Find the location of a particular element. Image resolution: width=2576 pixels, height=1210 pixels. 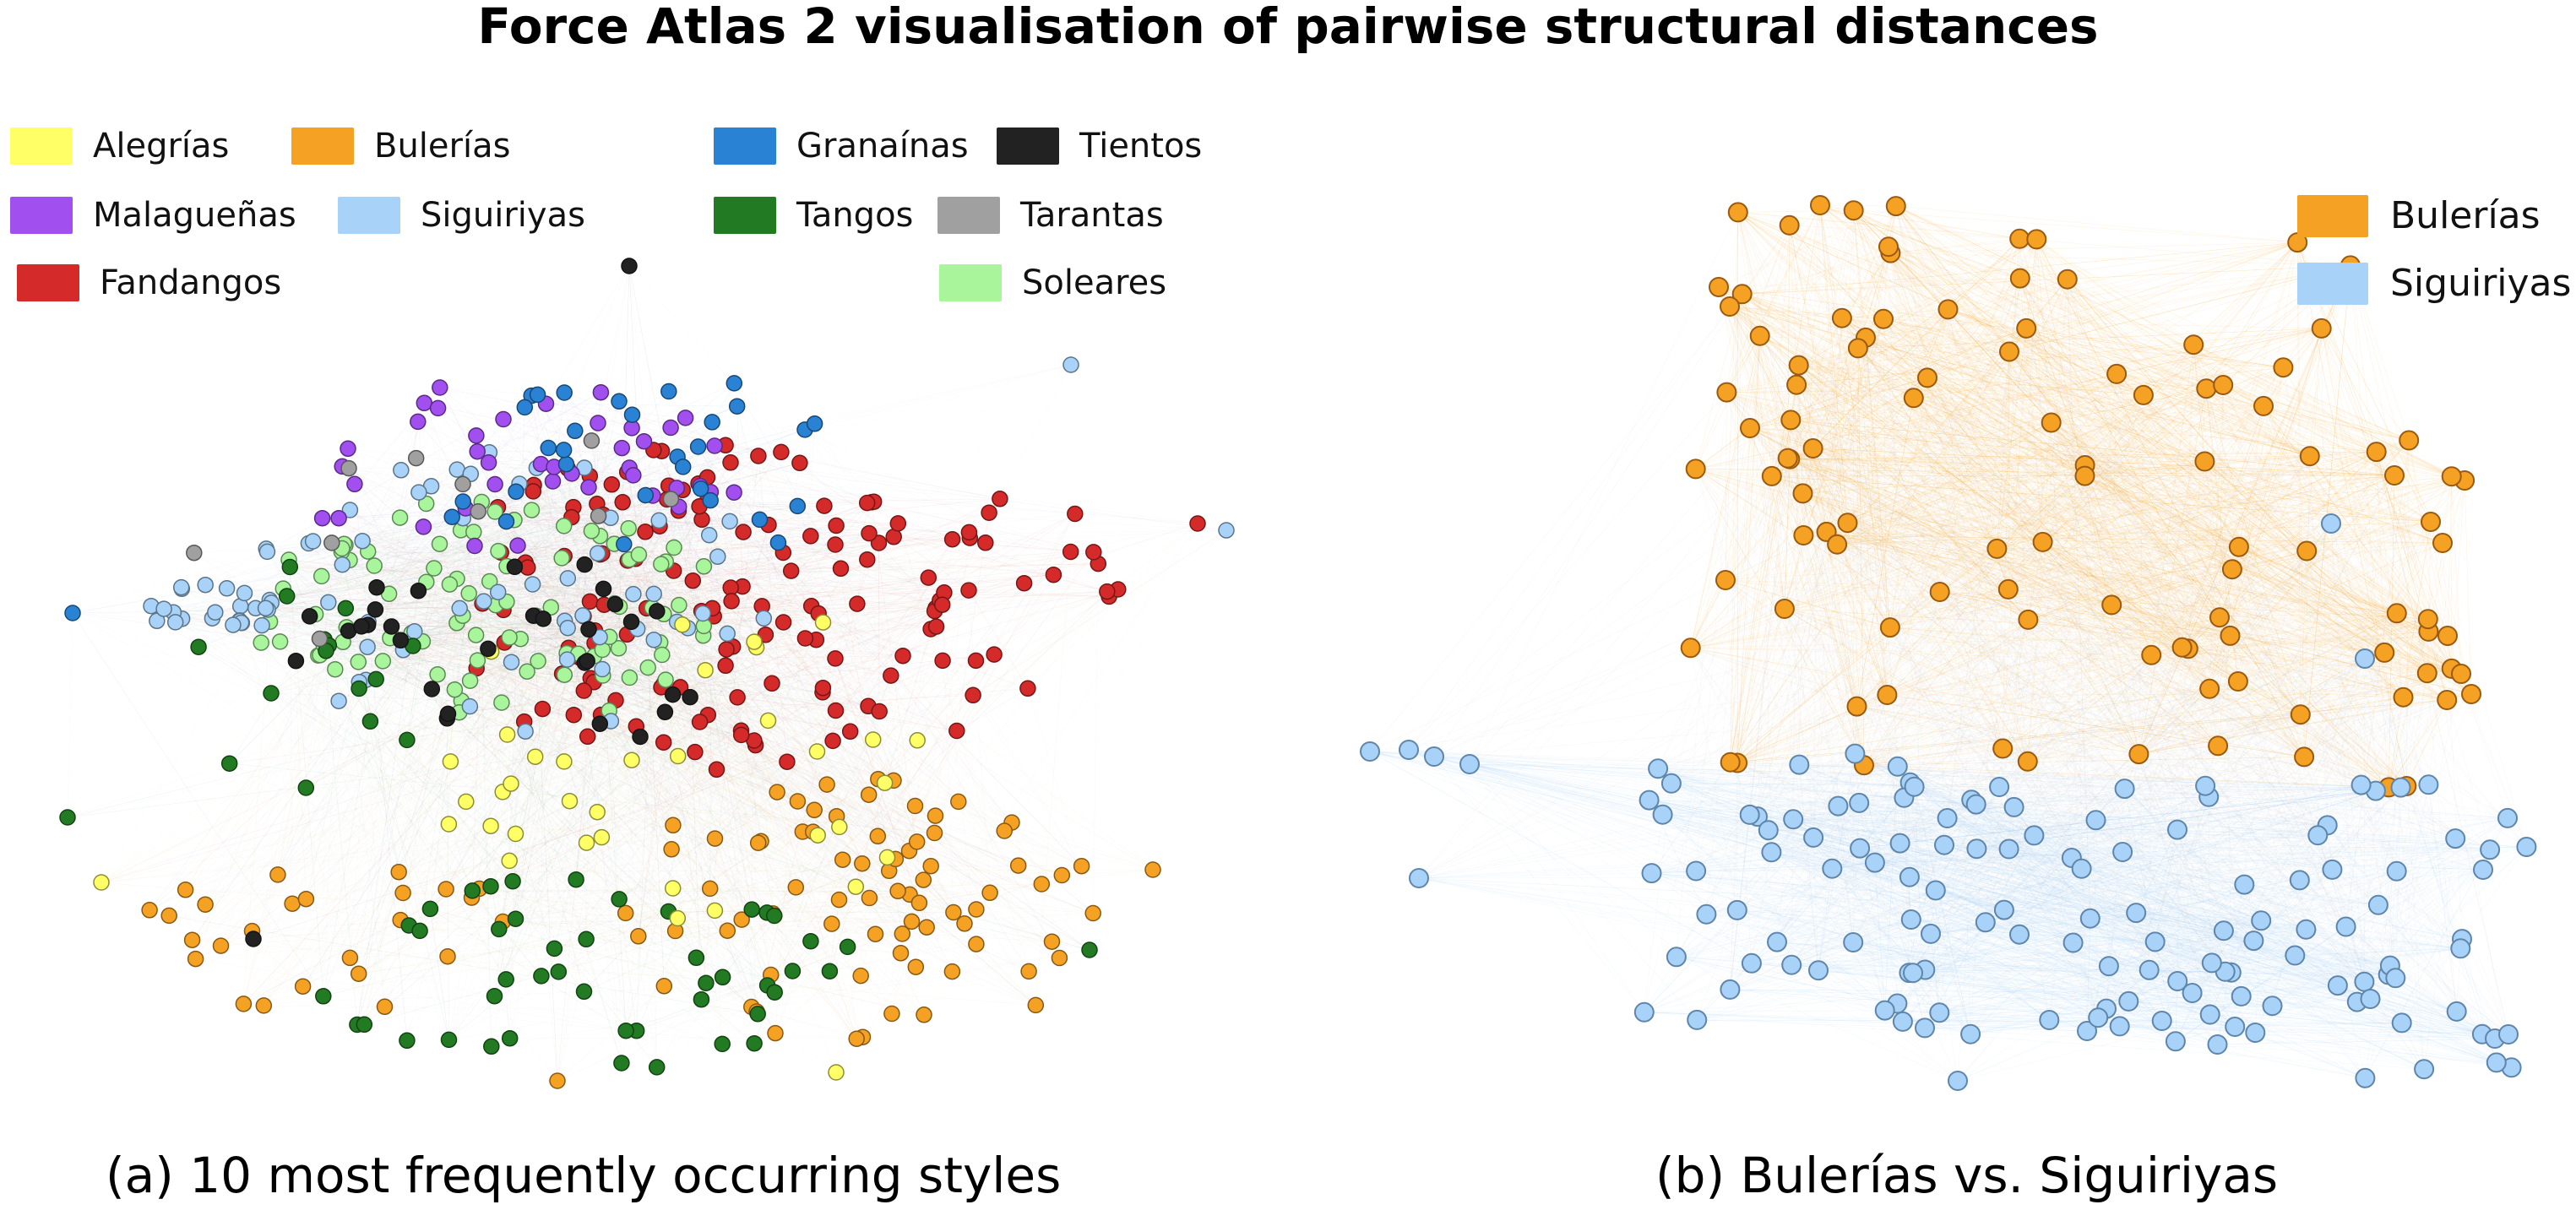

legend-label: Soleares is located at coordinates (1094, 282).